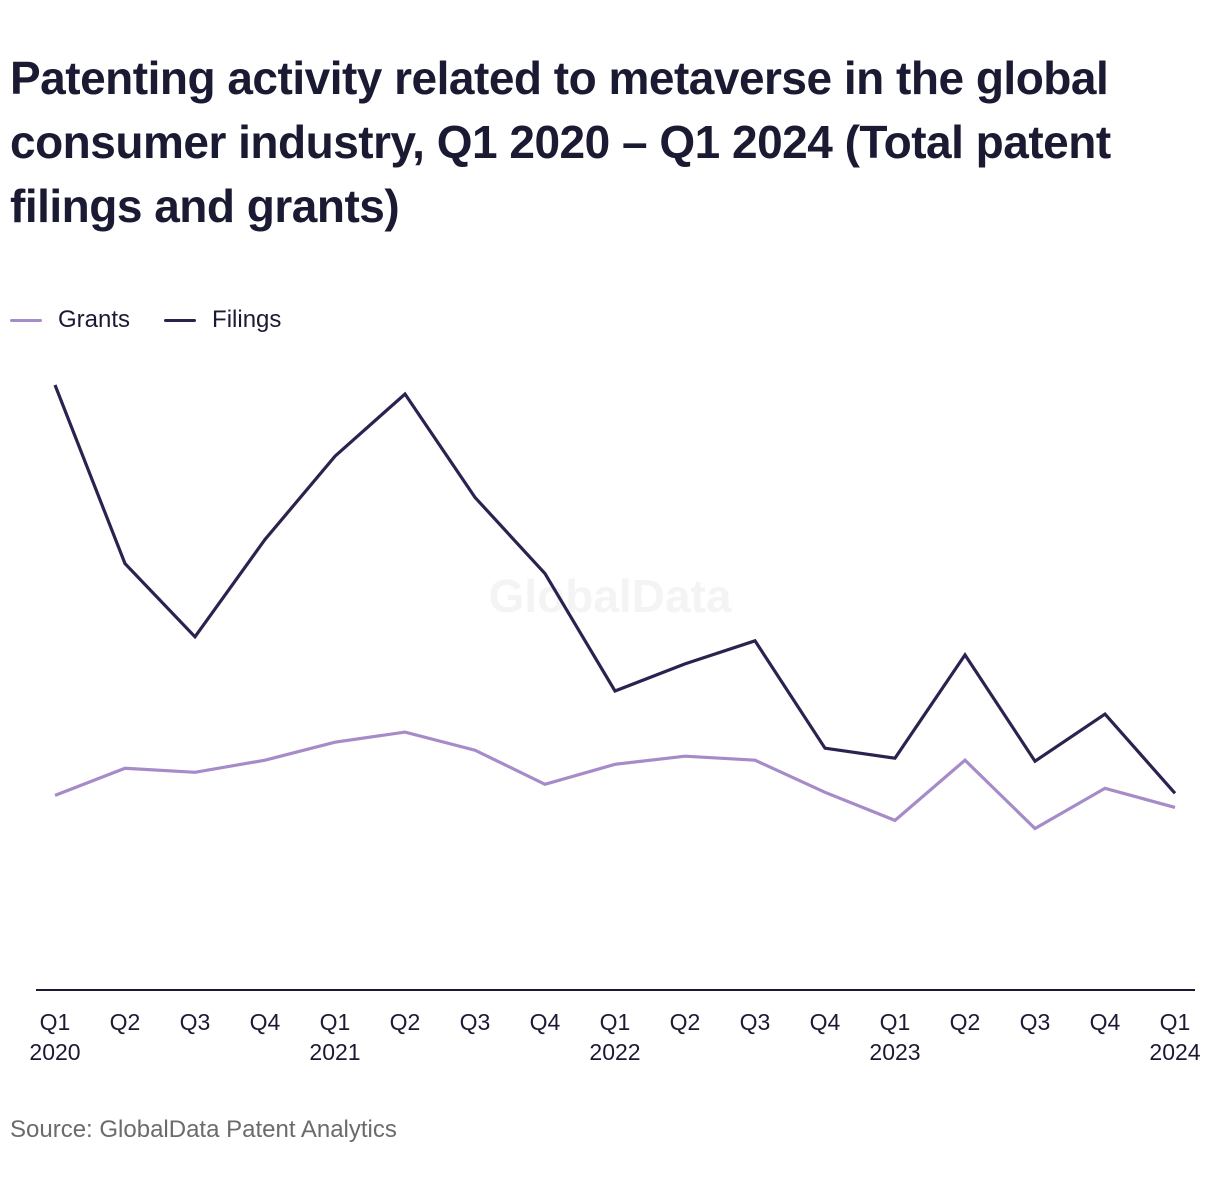  I want to click on x-tick-label-q1-12: Q1, so click(895, 1022).